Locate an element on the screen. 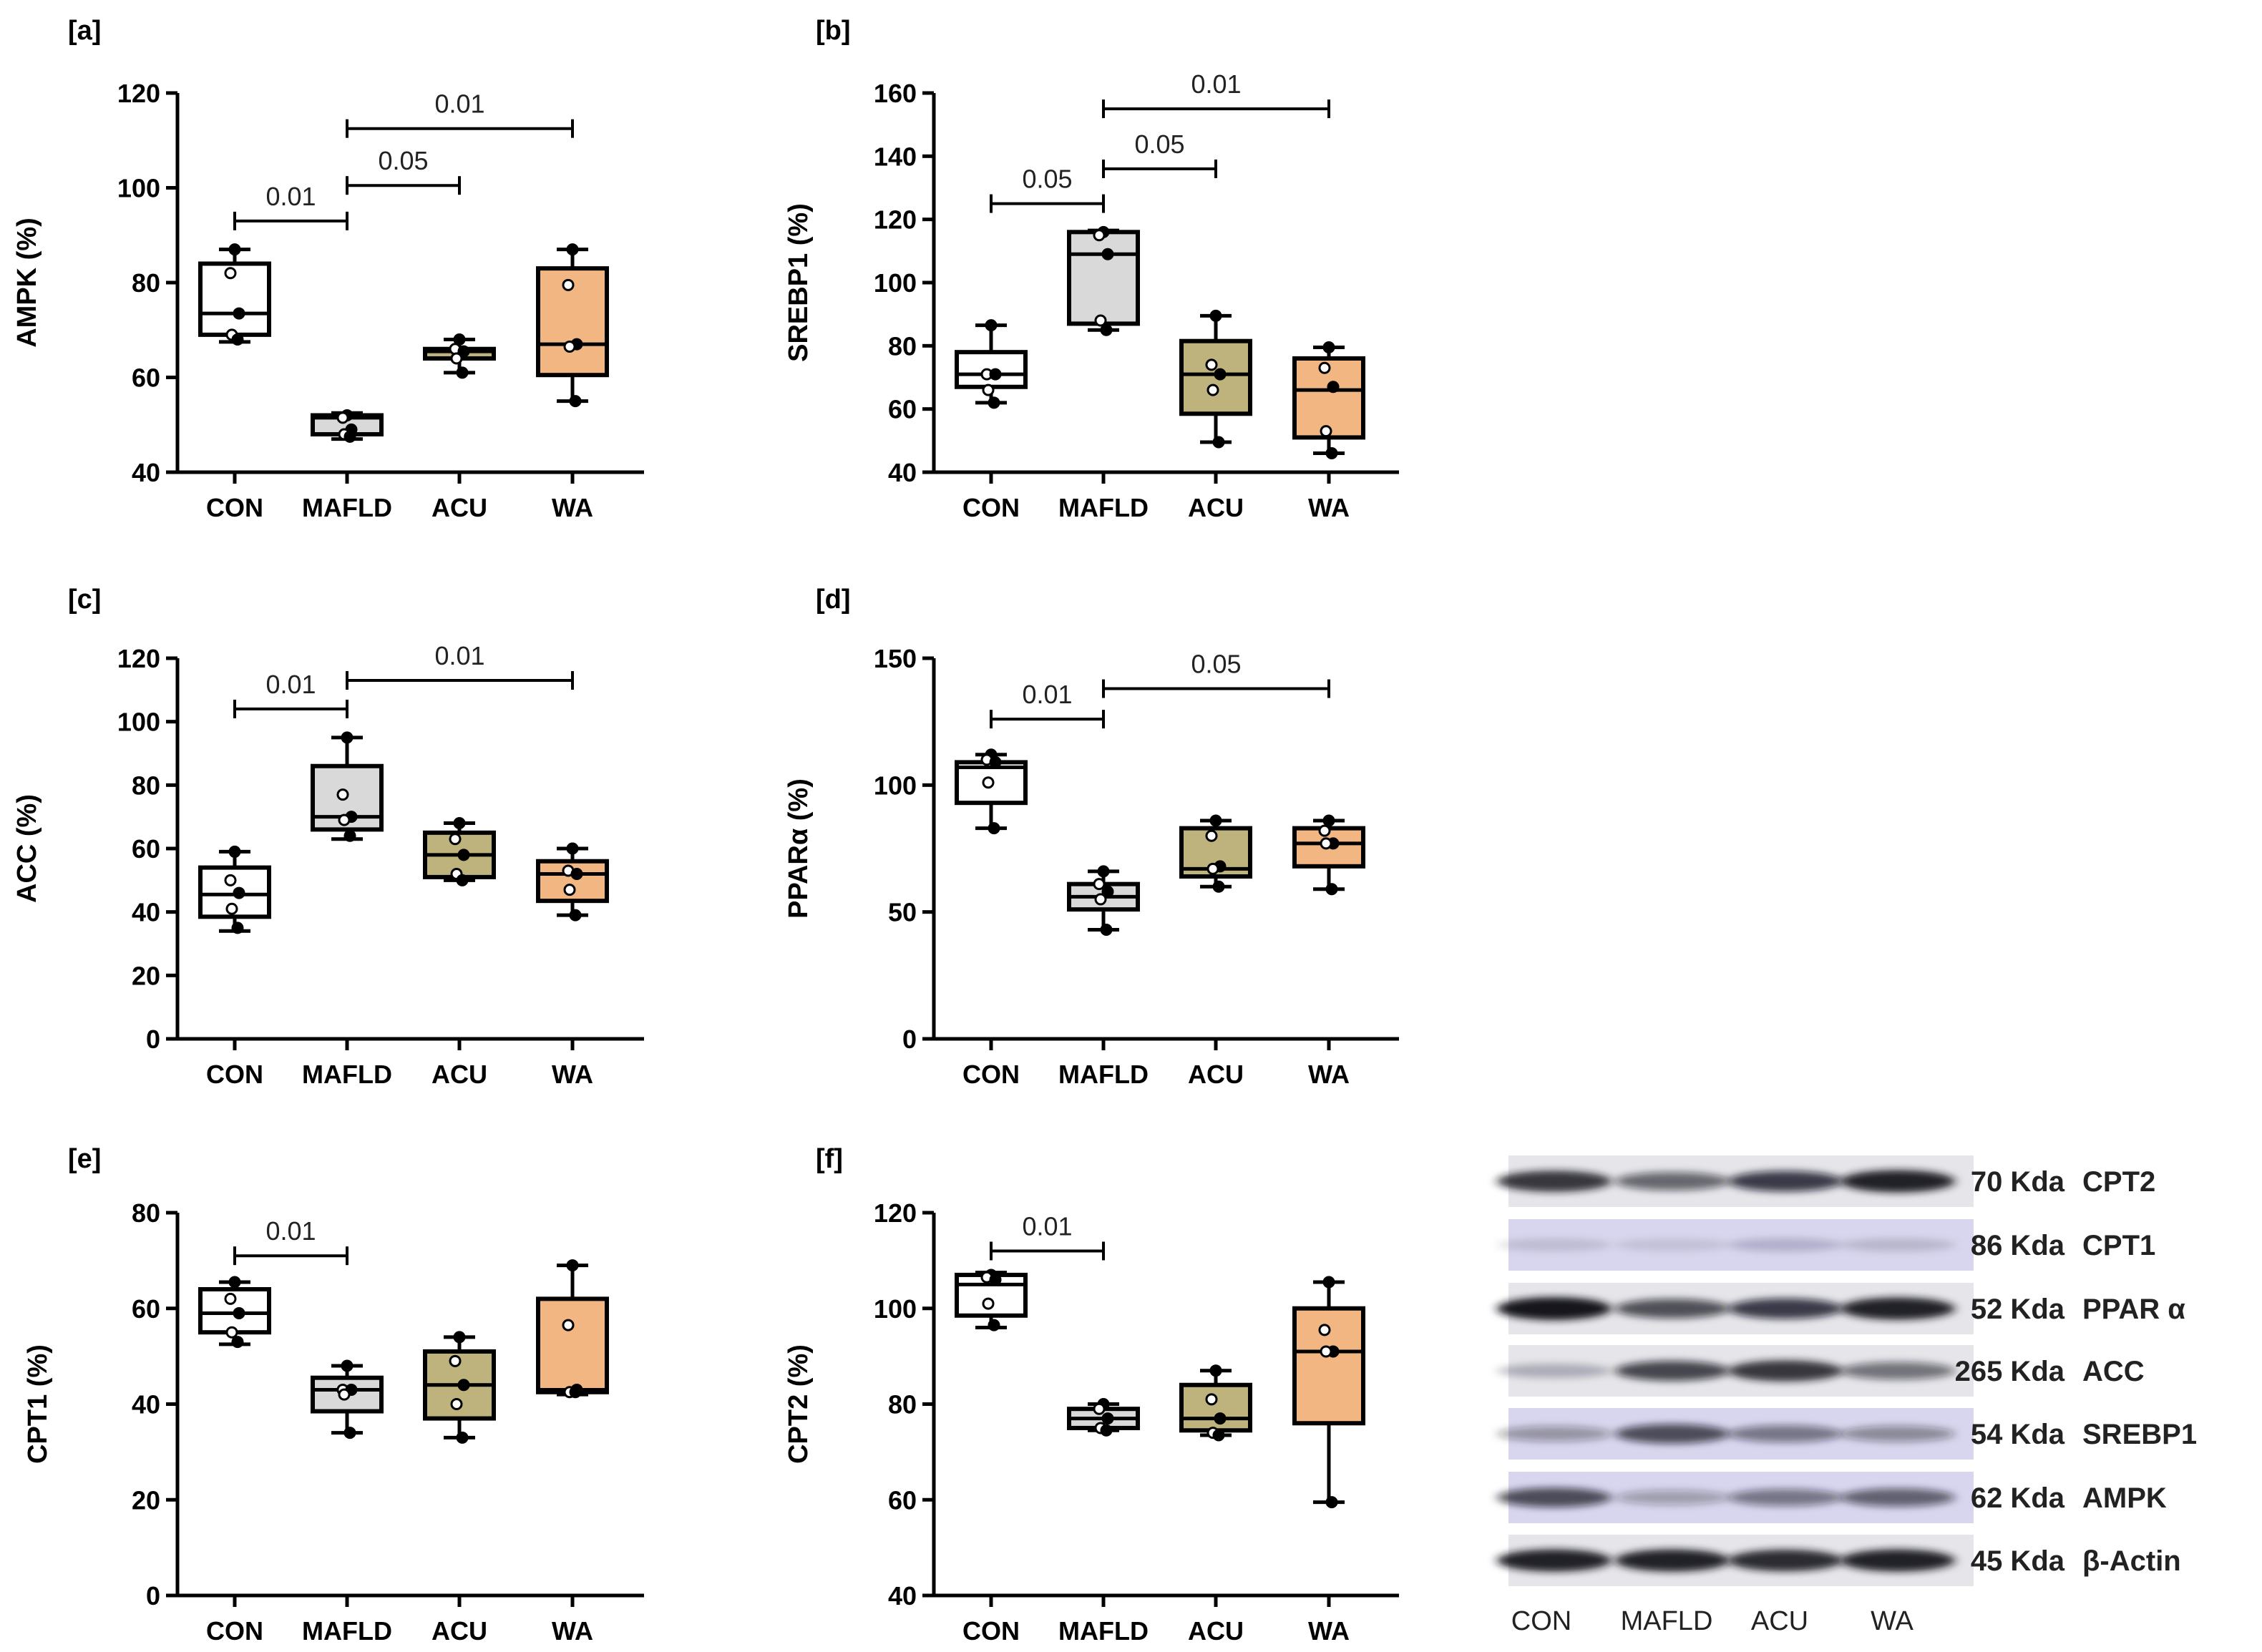  y-tick-label: 60 is located at coordinates (146, 378).